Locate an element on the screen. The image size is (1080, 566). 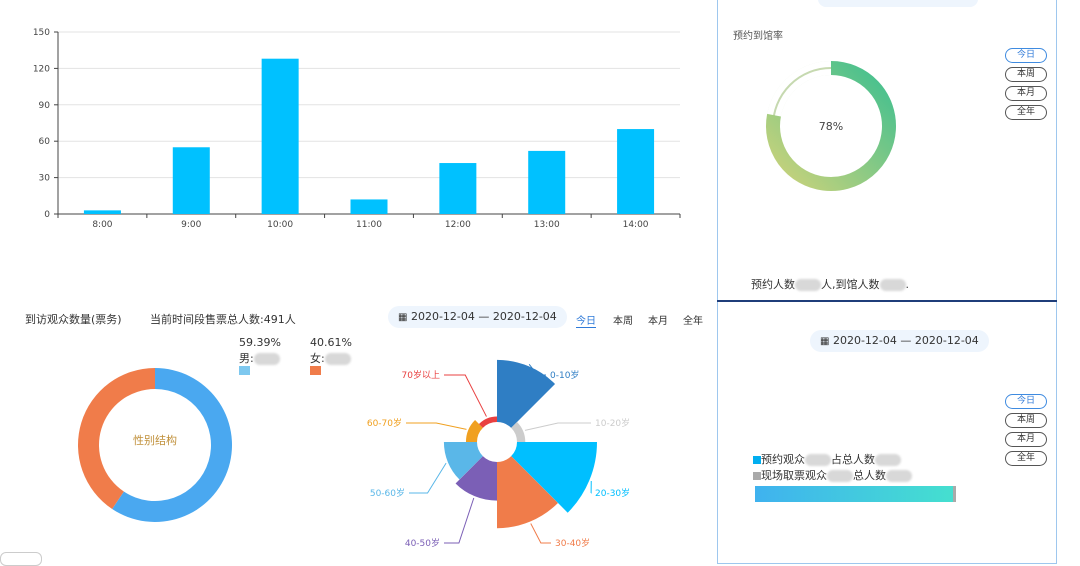
legend-onsite-label: 现场取票观众 is located at coordinates (794, 475).